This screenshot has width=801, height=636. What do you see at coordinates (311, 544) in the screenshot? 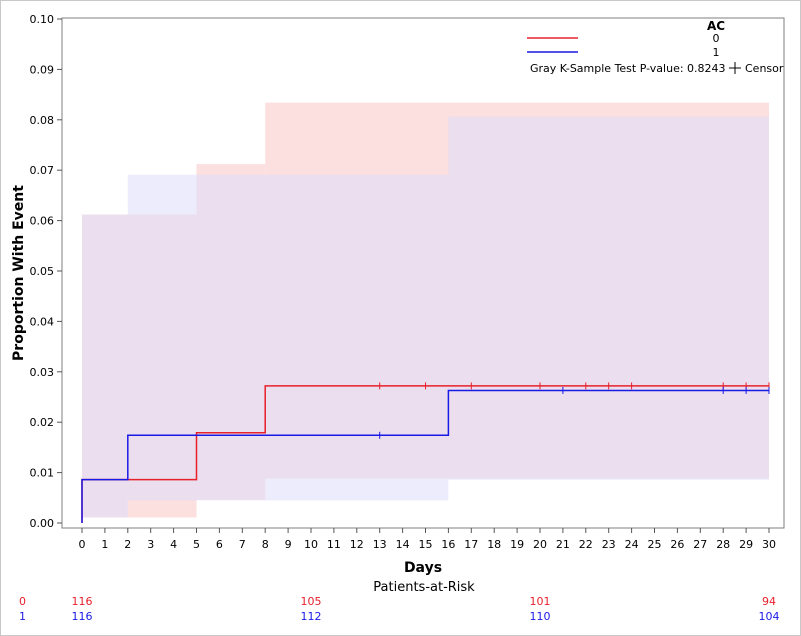
I see `x-tick-label-10: 10` at bounding box center [311, 544].